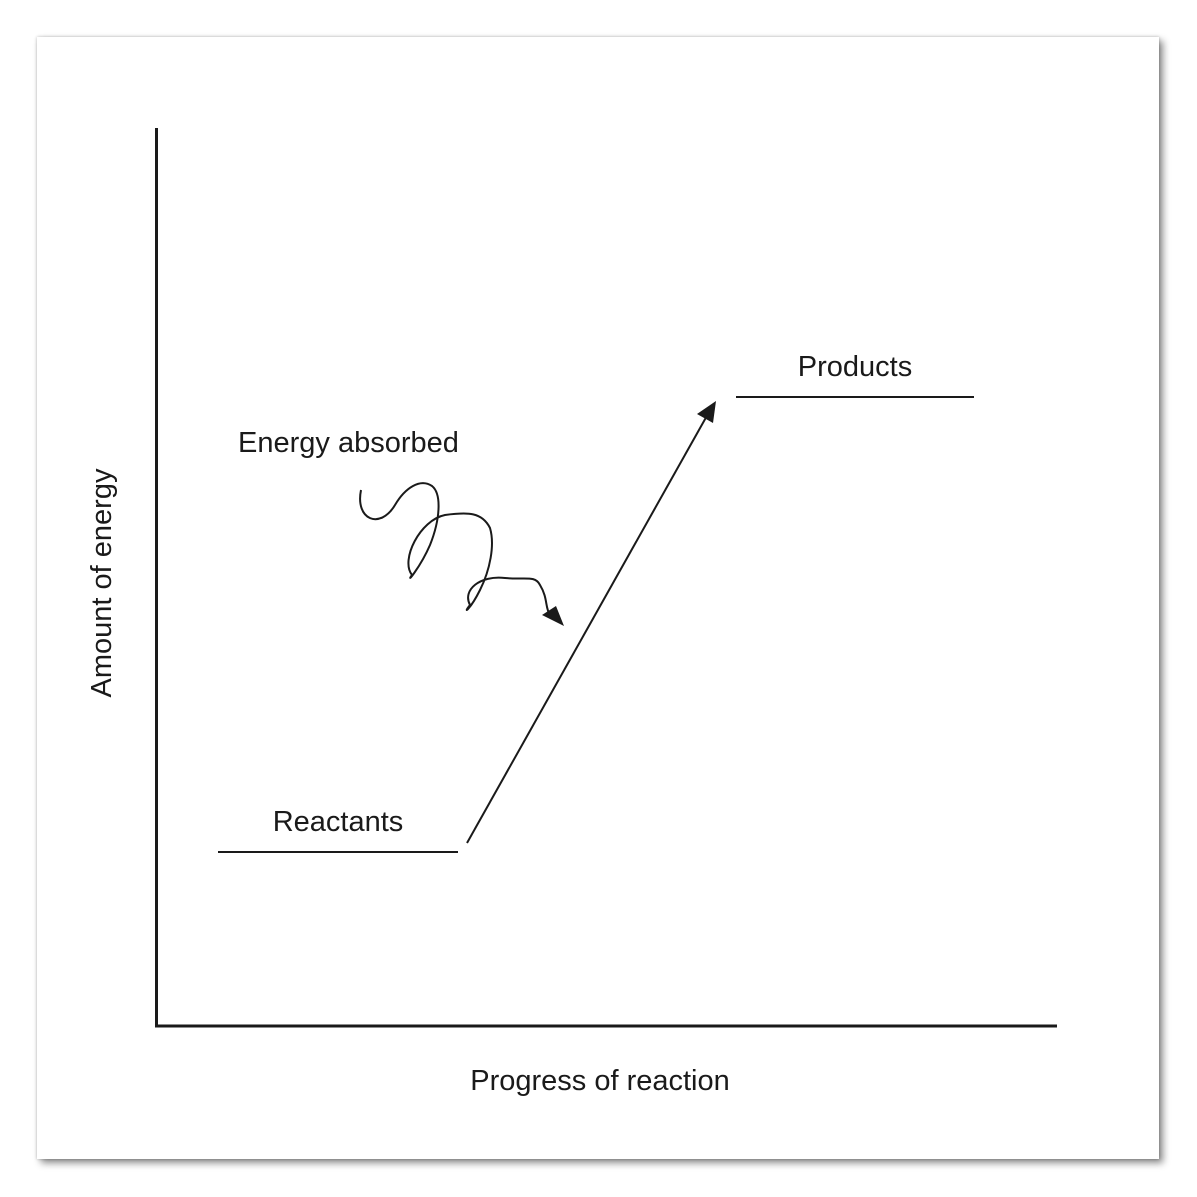 The height and width of the screenshot is (1197, 1197). Describe the element at coordinates (455, 549) in the screenshot. I see `energy-wavy-arrow` at that location.